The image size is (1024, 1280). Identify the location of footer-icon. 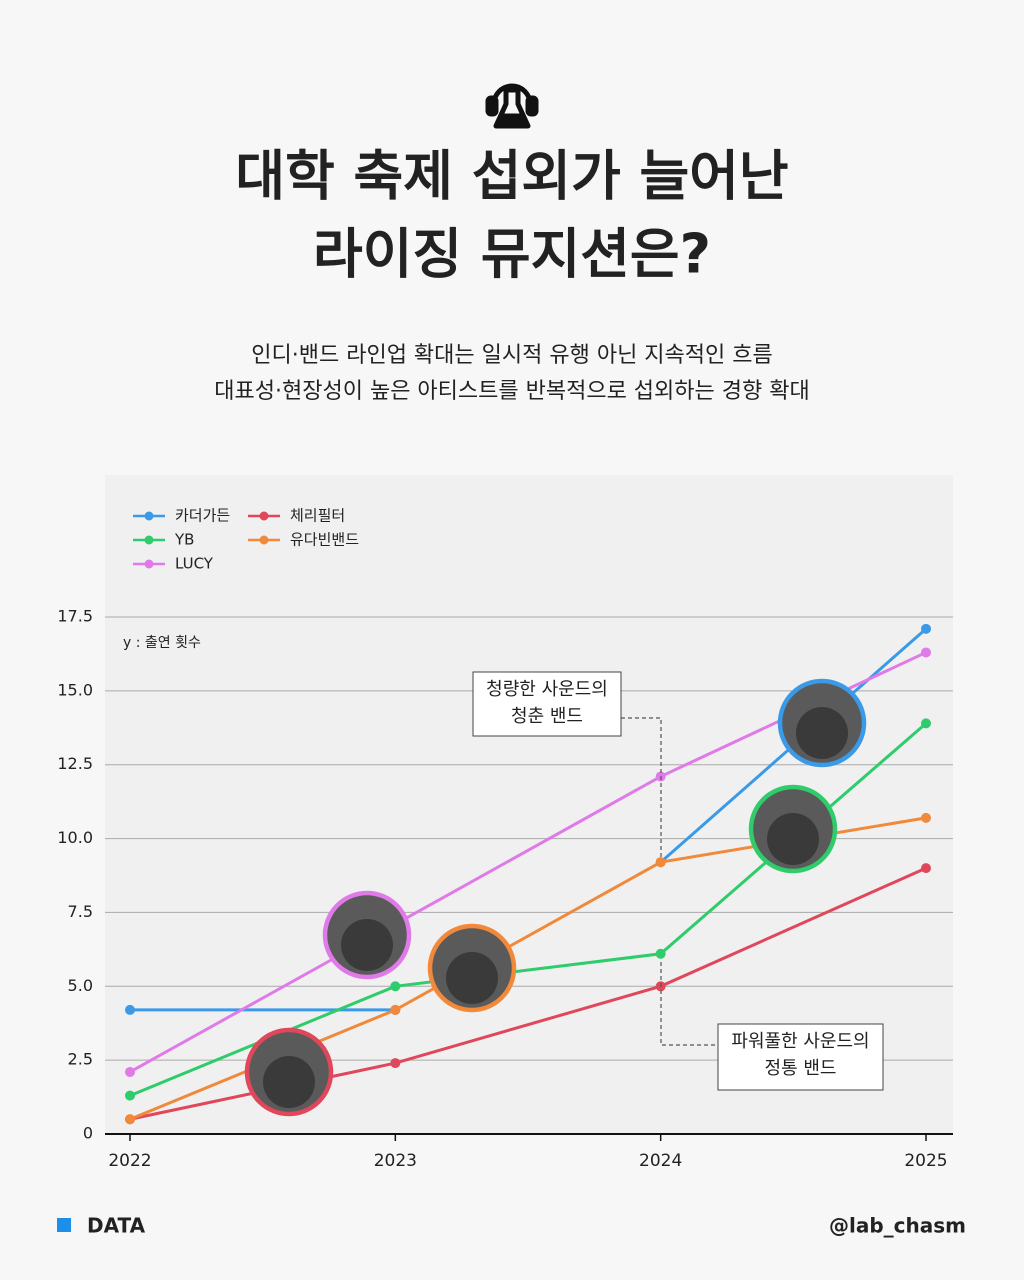
(64, 1225).